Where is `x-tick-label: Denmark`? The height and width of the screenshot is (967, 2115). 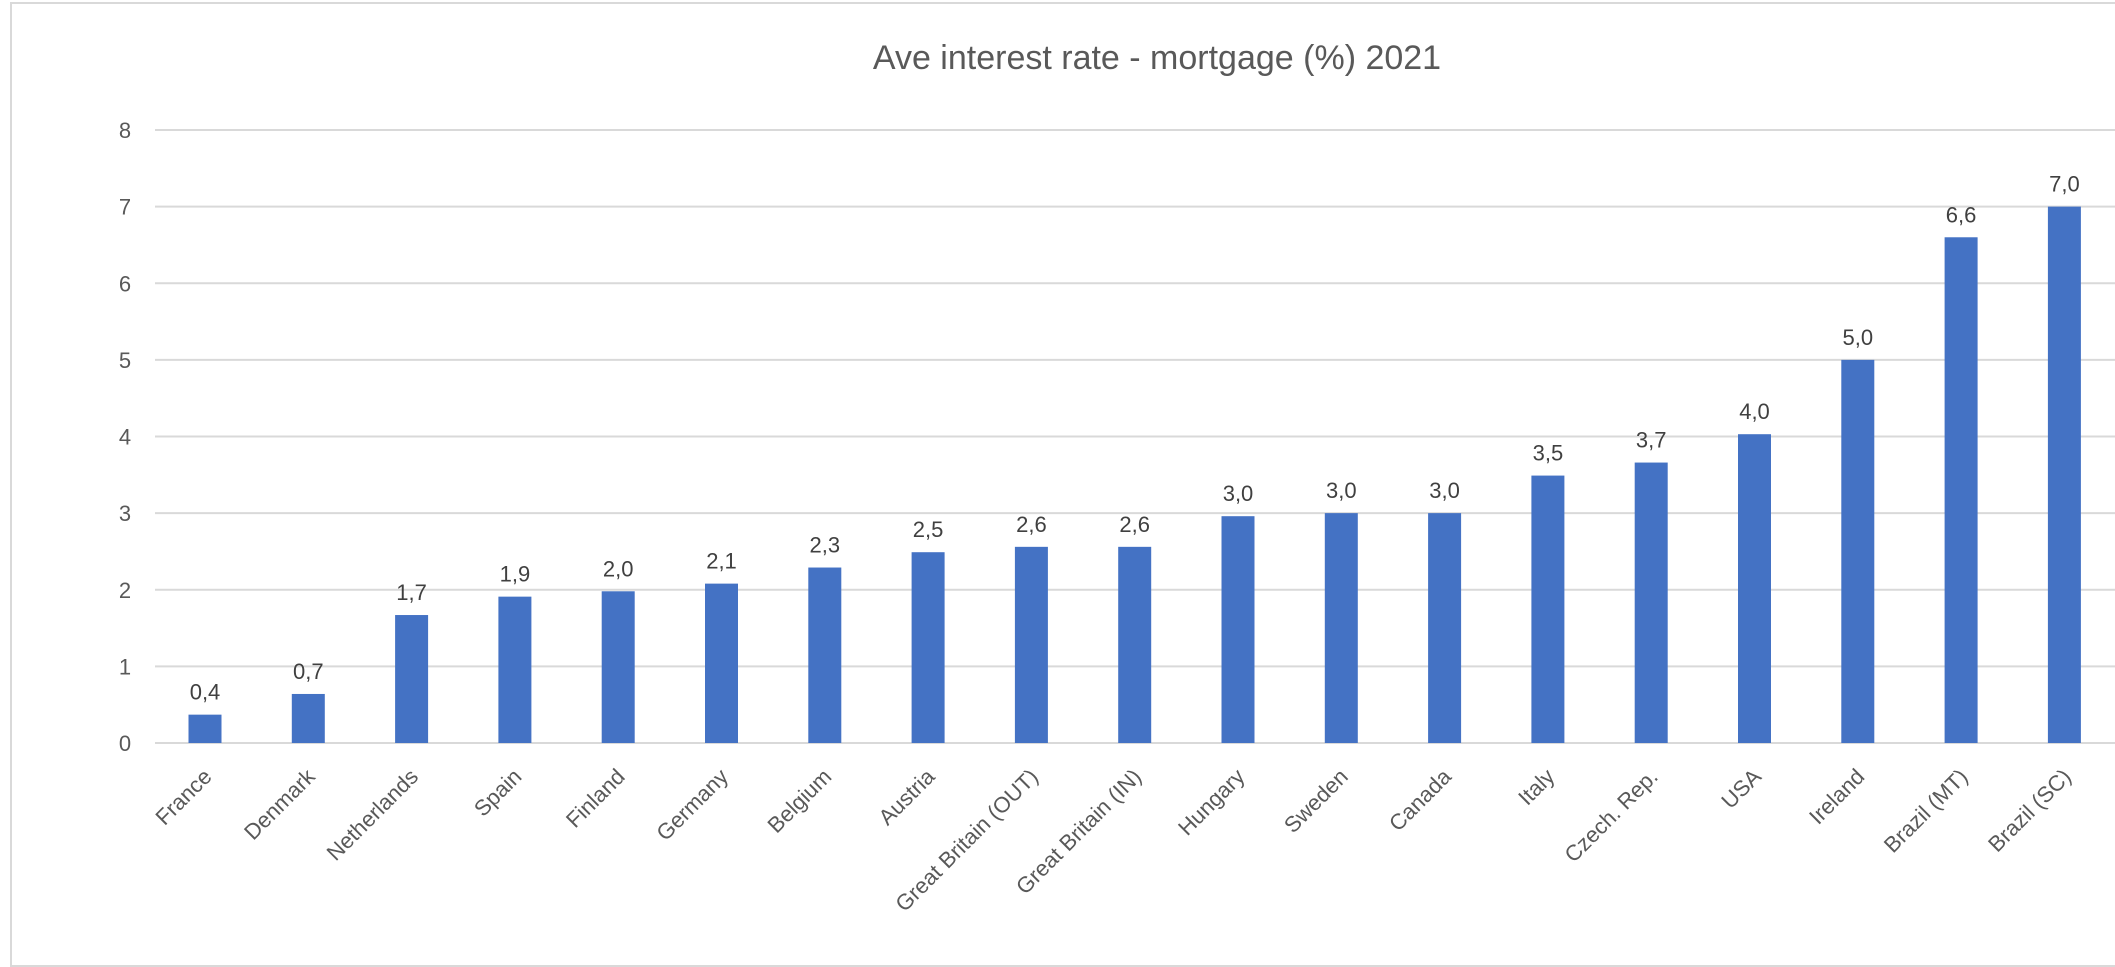 x-tick-label: Denmark is located at coordinates (279, 803).